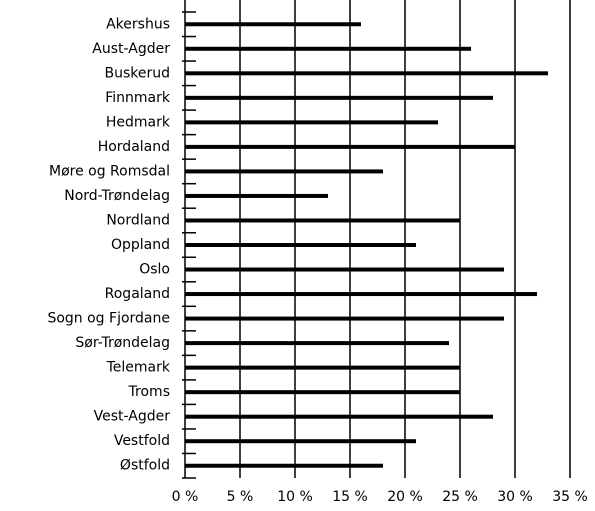  Describe the element at coordinates (138, 368) in the screenshot. I see `y-tick-label: Telemark` at that location.